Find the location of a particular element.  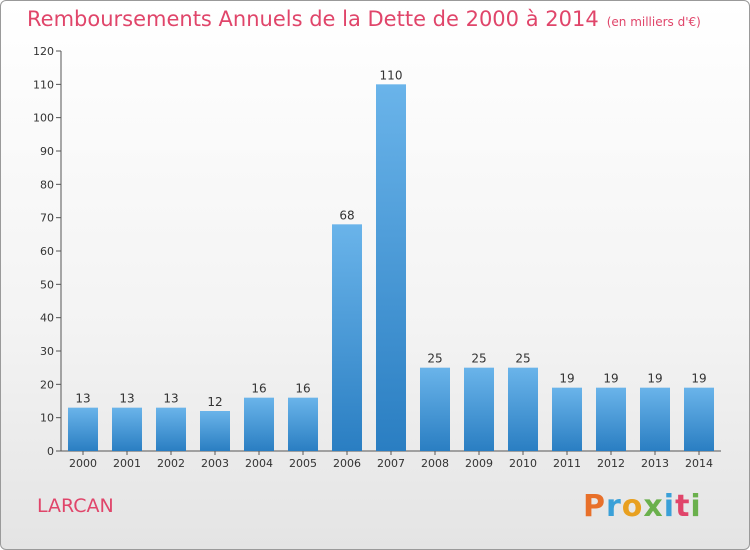

bar-2003 is located at coordinates (215, 431).